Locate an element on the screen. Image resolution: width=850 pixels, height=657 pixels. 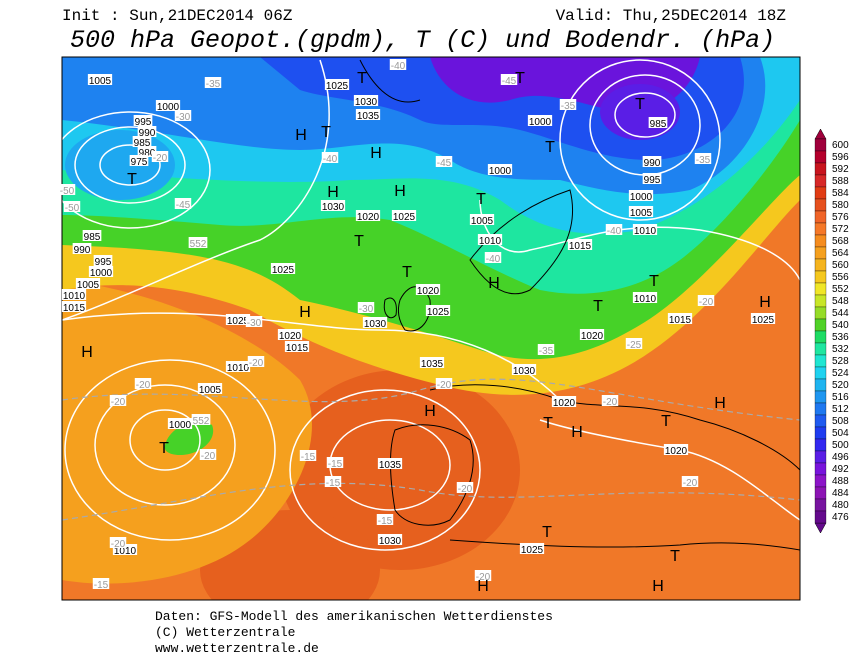
colorbar-tick-label: 600 is located at coordinates (840, 145).